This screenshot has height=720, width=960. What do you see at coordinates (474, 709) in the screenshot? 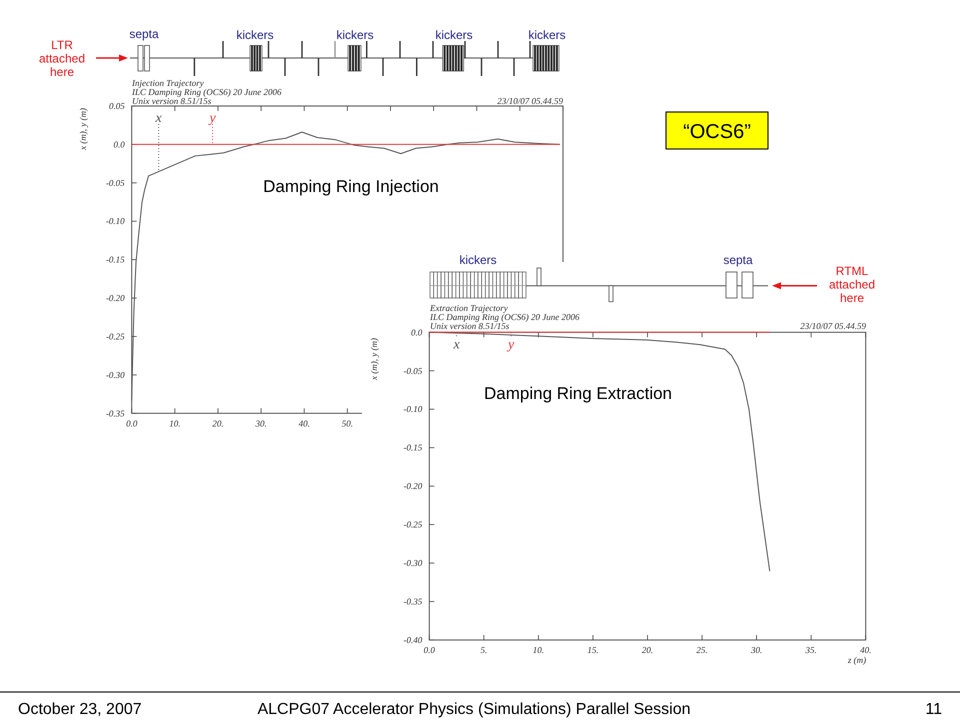
I see `text: ALCPG07 Accelerator Physics (Simulations) Parallel Session` at bounding box center [474, 709].